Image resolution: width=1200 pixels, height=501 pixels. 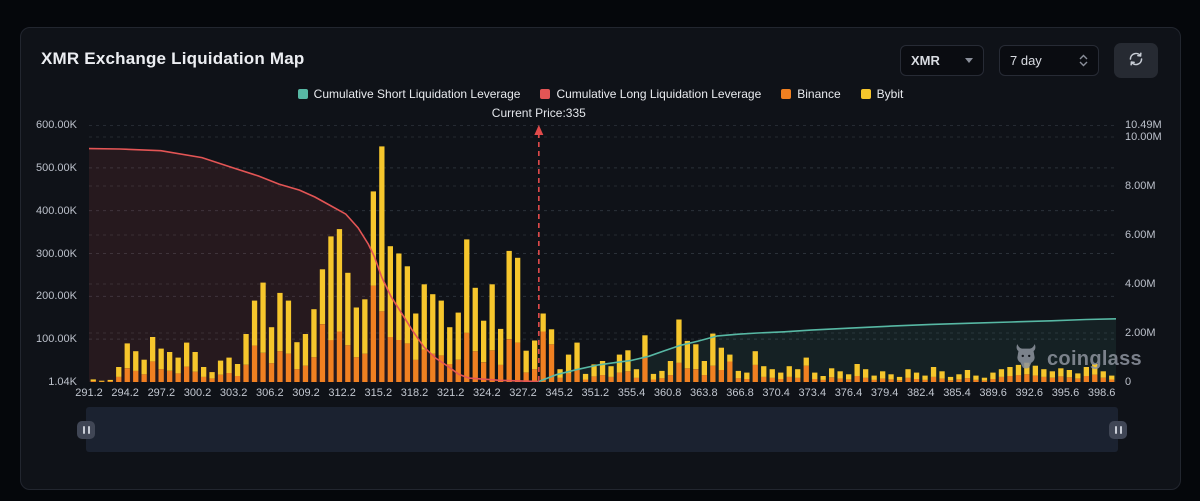 I want to click on x-tick: 312.2, so click(x=342, y=393).